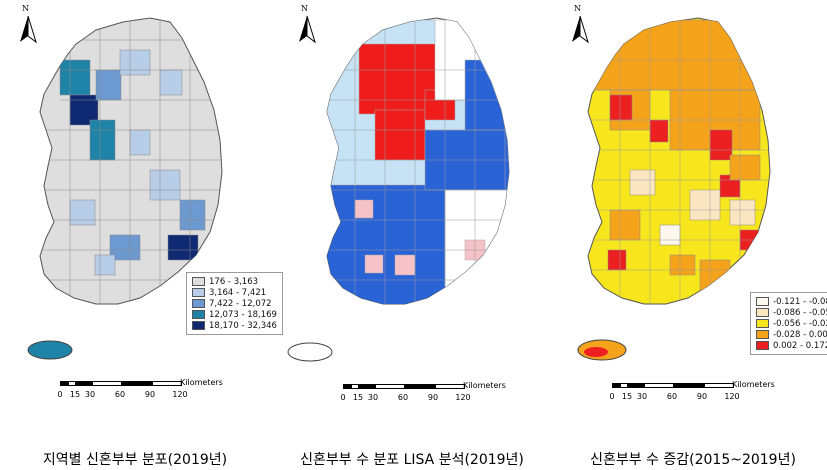  I want to click on legend-label: 12,073 - 18,169, so click(243, 314).